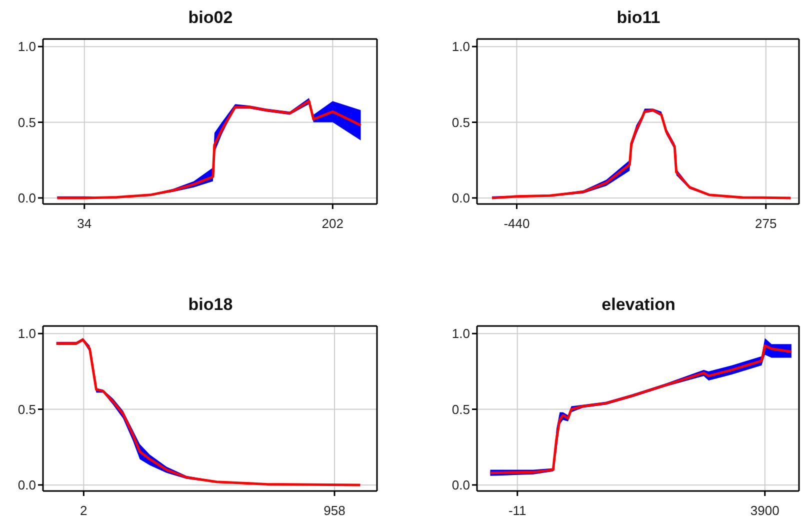 The image size is (801, 524). I want to click on x-tick-label: 958, so click(335, 510).